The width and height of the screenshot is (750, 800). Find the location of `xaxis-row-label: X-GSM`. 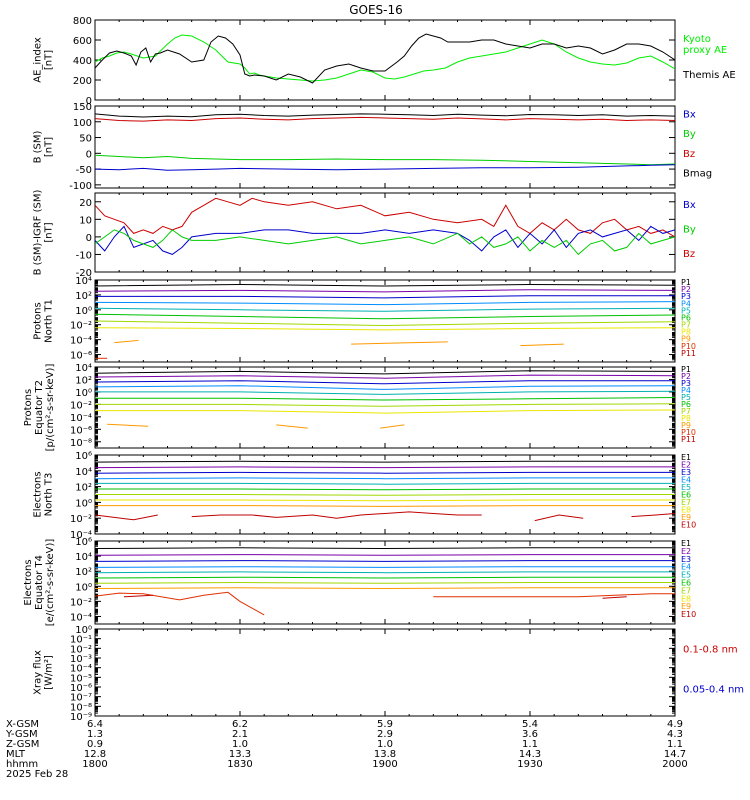

xaxis-row-label: X-GSM is located at coordinates (22, 724).